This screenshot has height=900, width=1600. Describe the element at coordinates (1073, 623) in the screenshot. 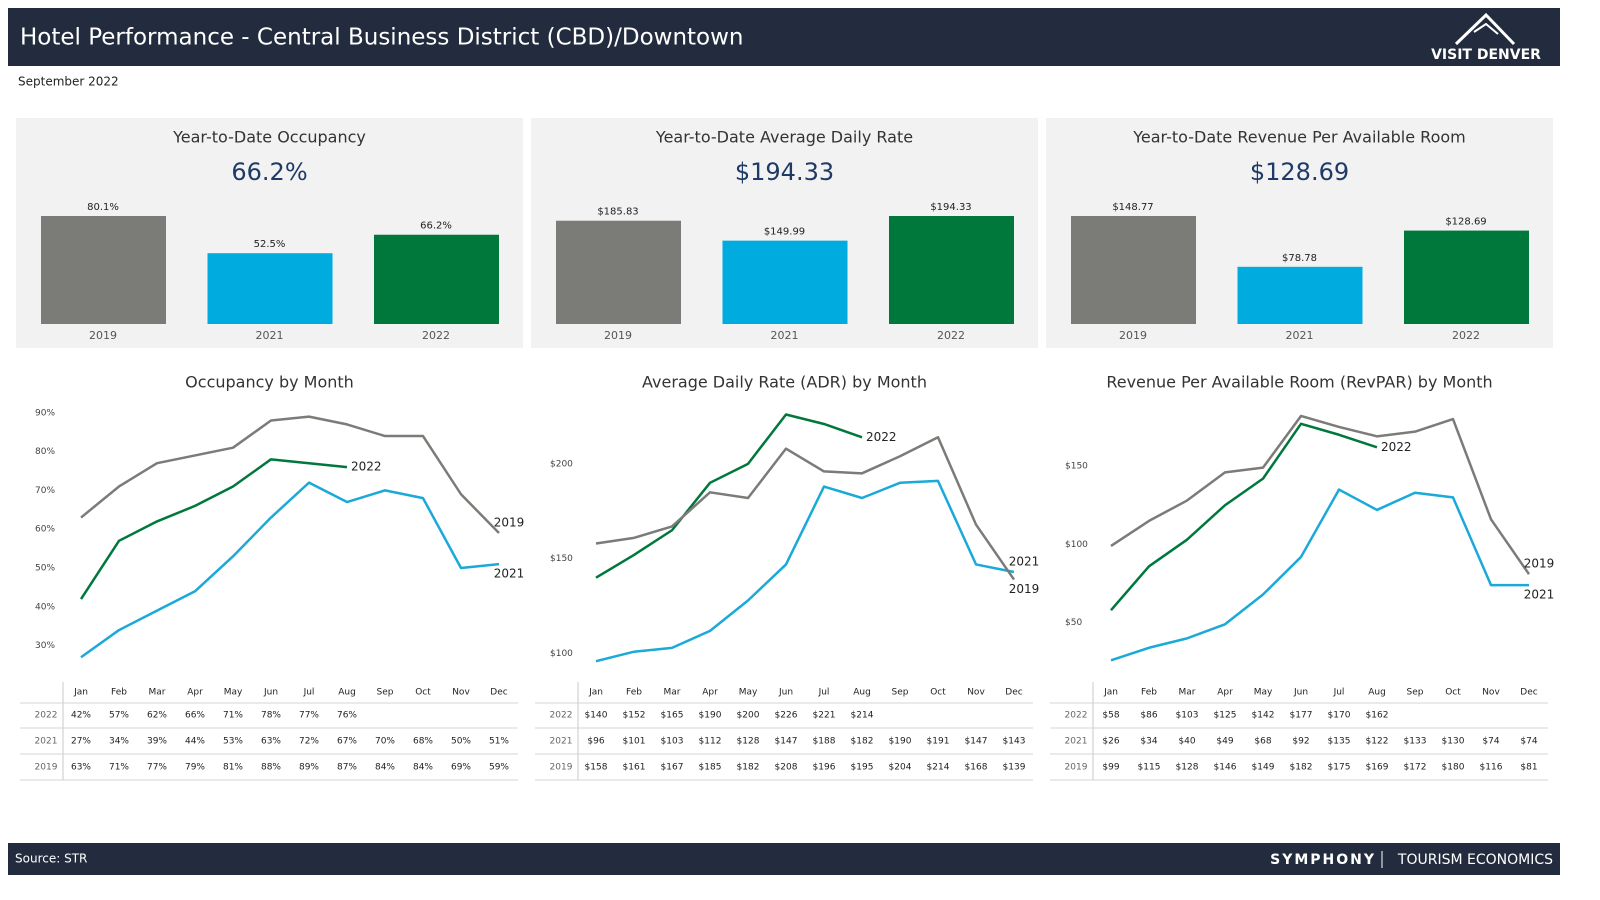

I see `y-tick-label: $50` at that location.